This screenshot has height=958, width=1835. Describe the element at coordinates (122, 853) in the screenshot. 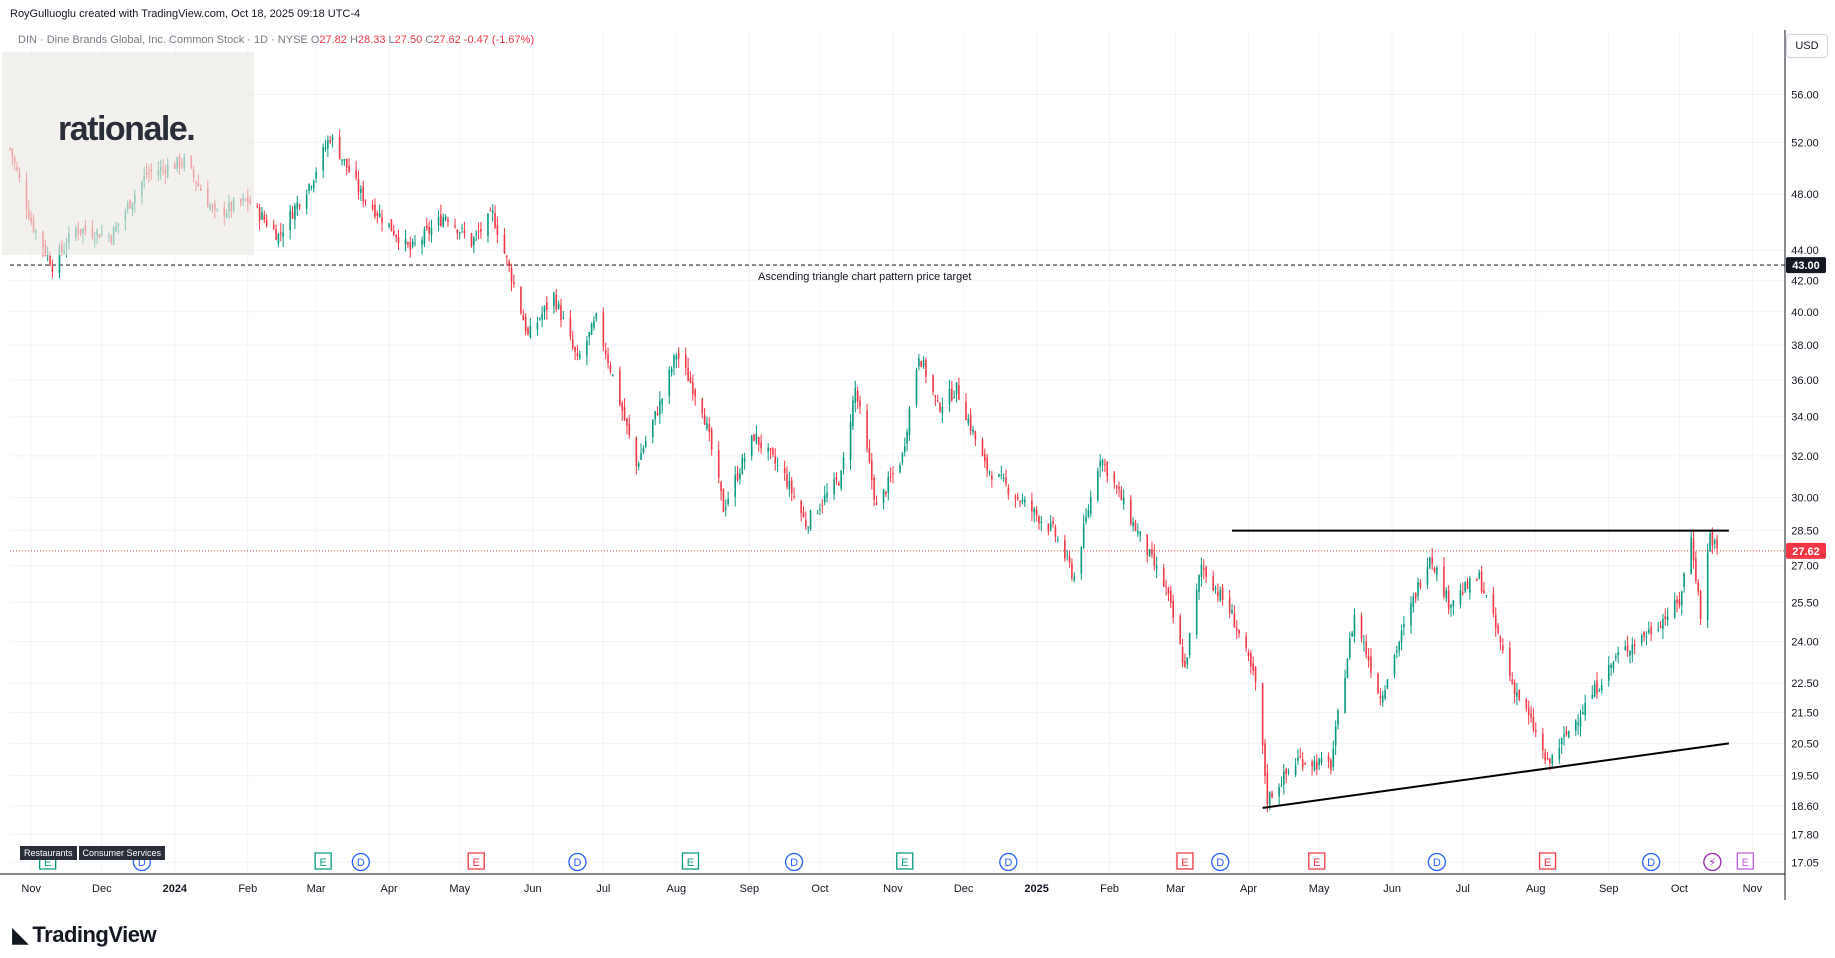

I see `sector-tag-1: Consumer Services` at that location.